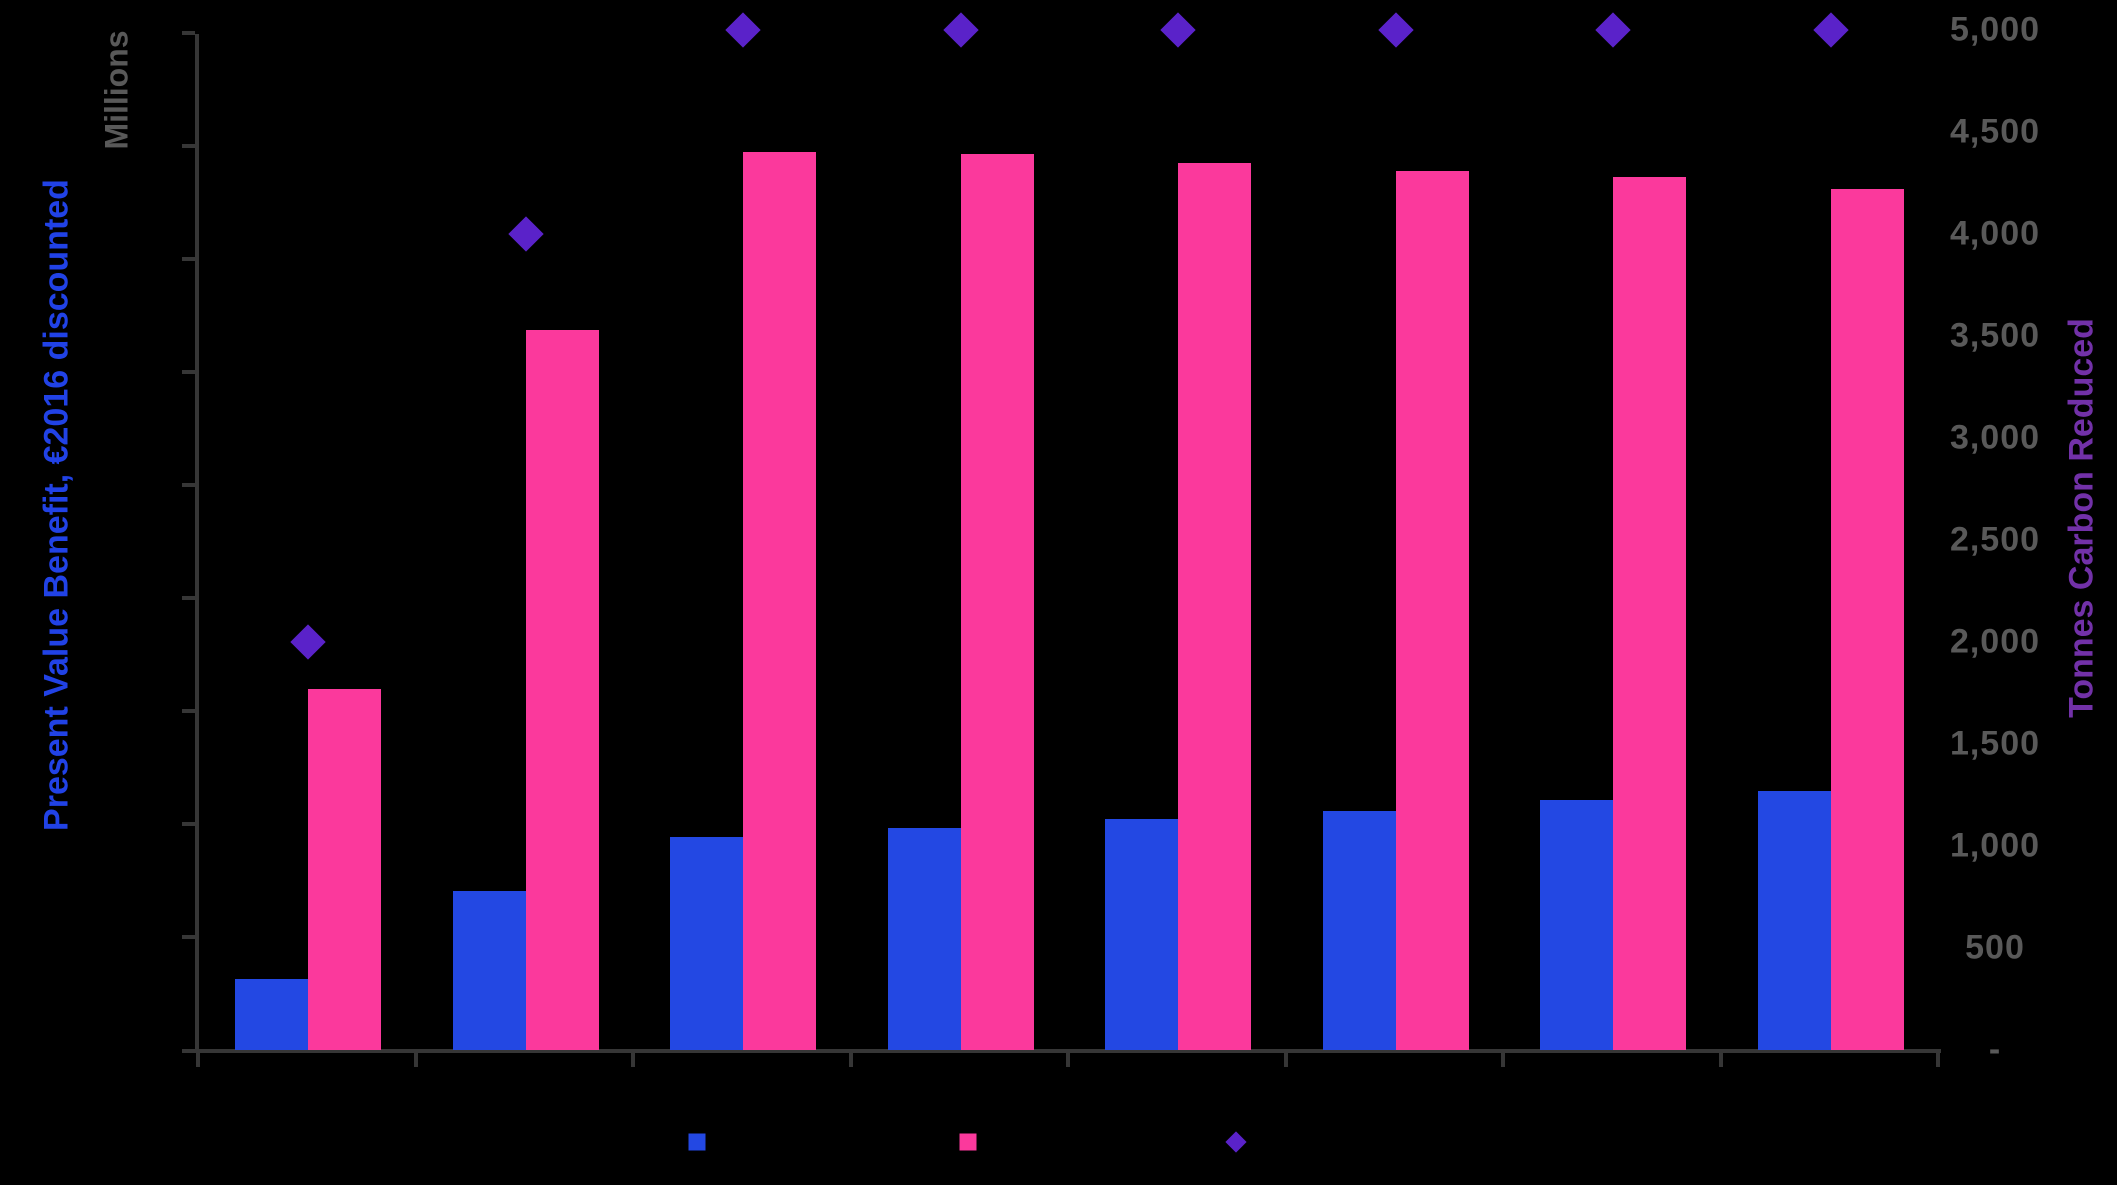 This screenshot has width=2117, height=1185. I want to click on right-axis-tick-label: 4,500, so click(1995, 131).